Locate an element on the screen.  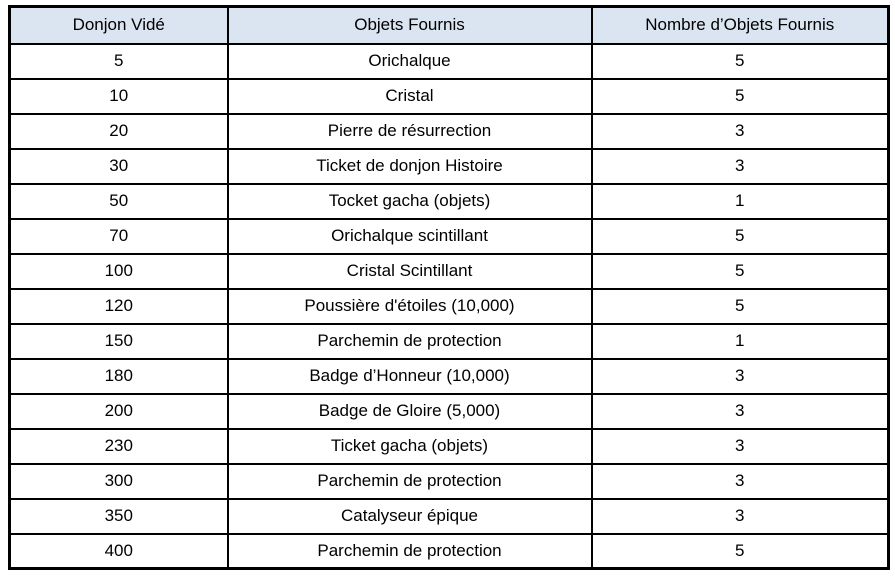
table-row: 70 Orichalque scintillant 5 is located at coordinates (449, 236).